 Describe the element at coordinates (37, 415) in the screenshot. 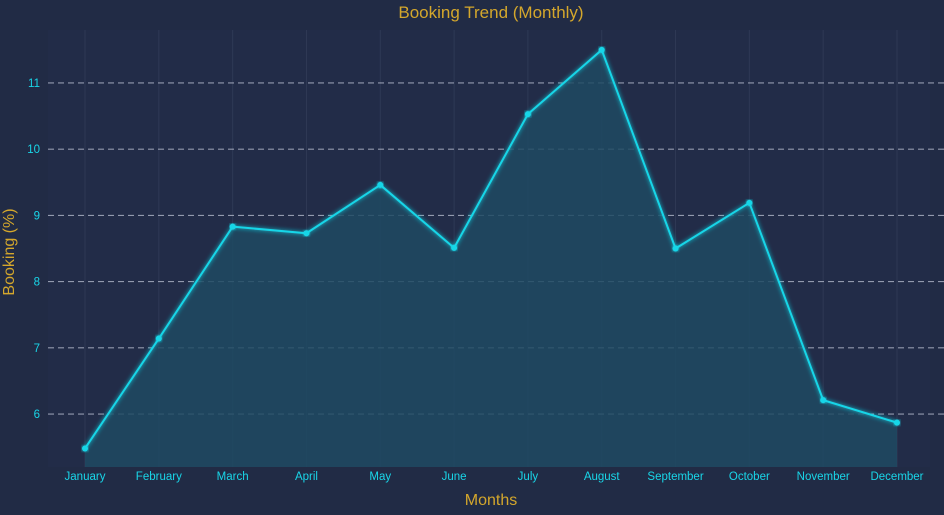

I see `y-tick-label: 6` at that location.